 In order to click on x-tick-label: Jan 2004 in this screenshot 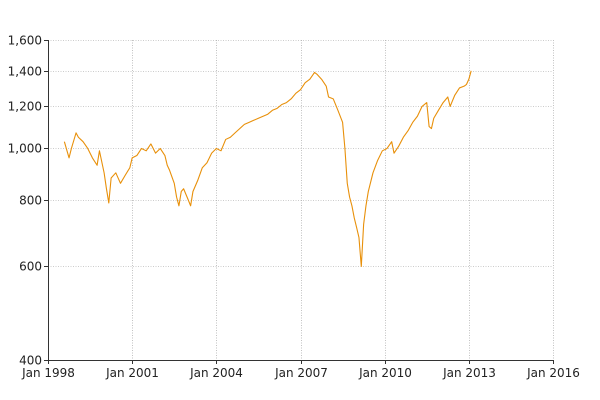, I will do `click(216, 373)`.